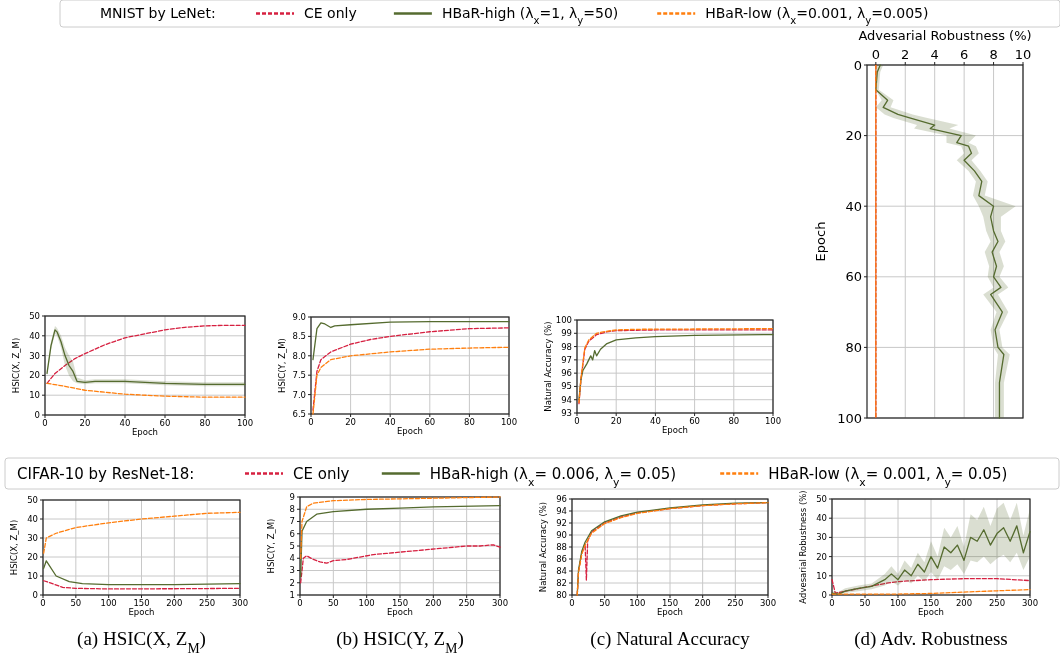  What do you see at coordinates (400, 642) in the screenshot?
I see `text: (b) HSIC(Y, Z$_{M}$)` at bounding box center [400, 642].